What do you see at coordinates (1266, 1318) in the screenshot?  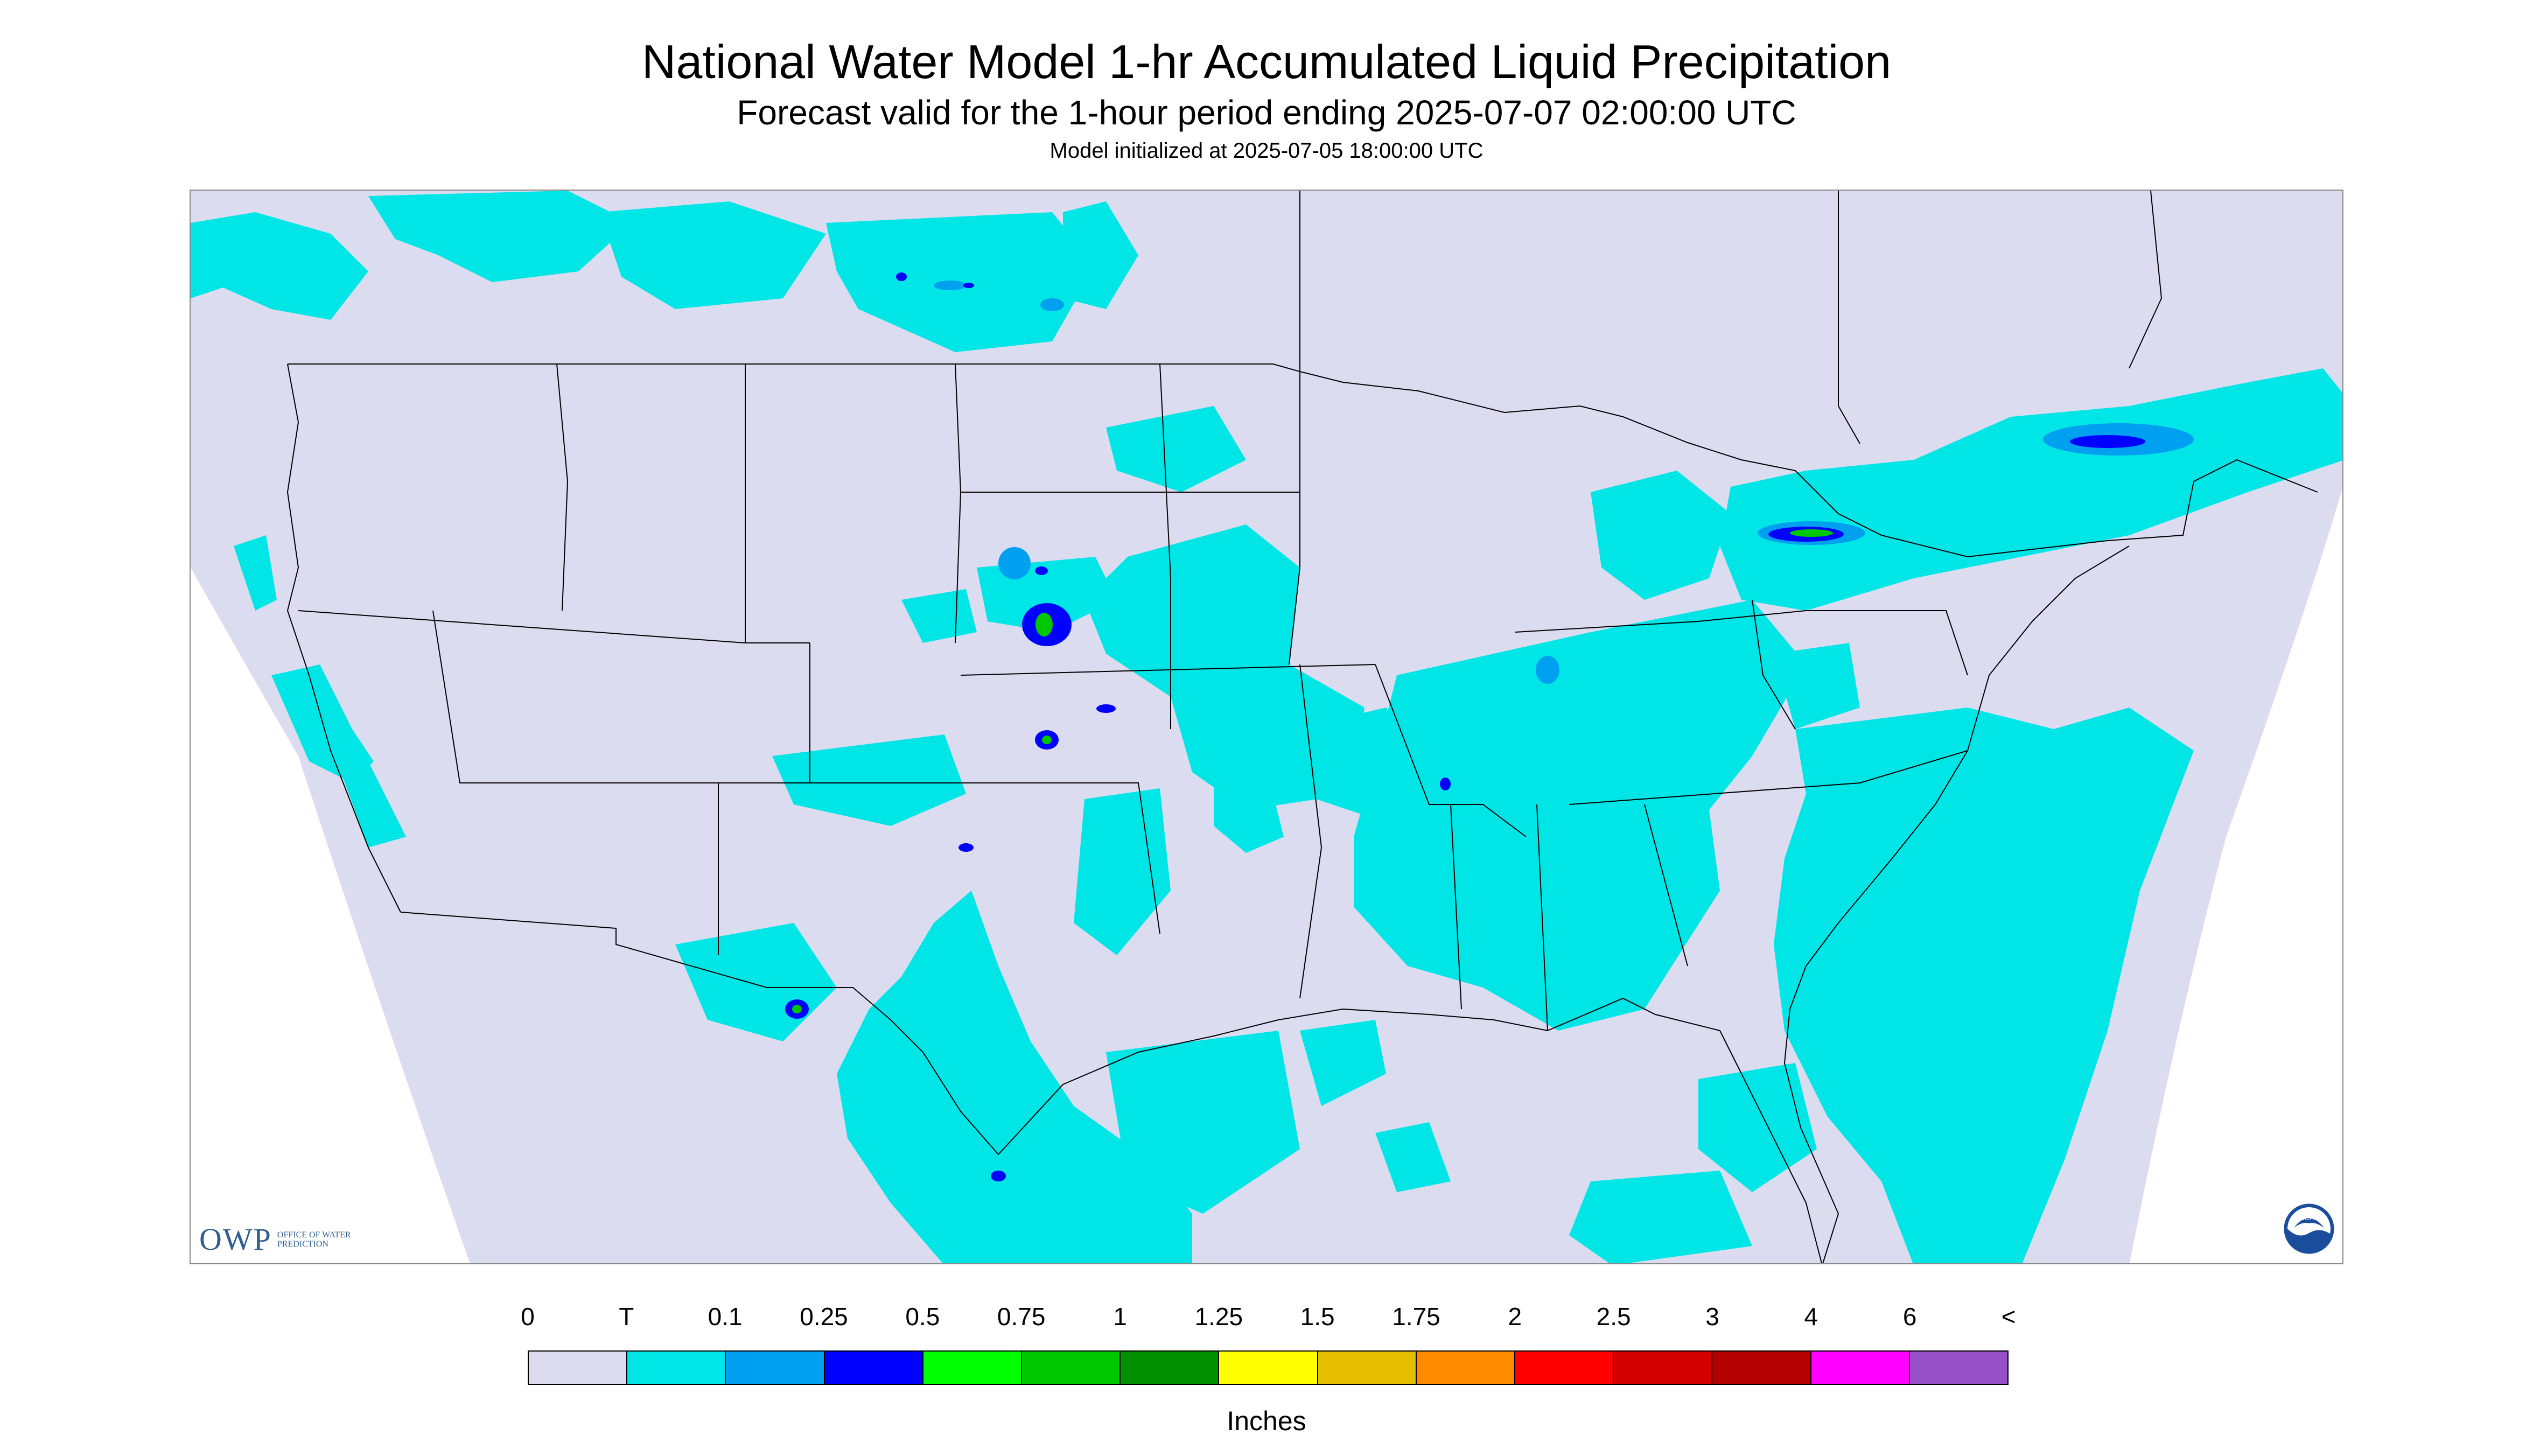 I see `legend-labels: 0 T 0.1 0.25 0.5 0.75 1 1.25 1.5 1.75 2 2.5 3 4 6 <` at bounding box center [1266, 1318].